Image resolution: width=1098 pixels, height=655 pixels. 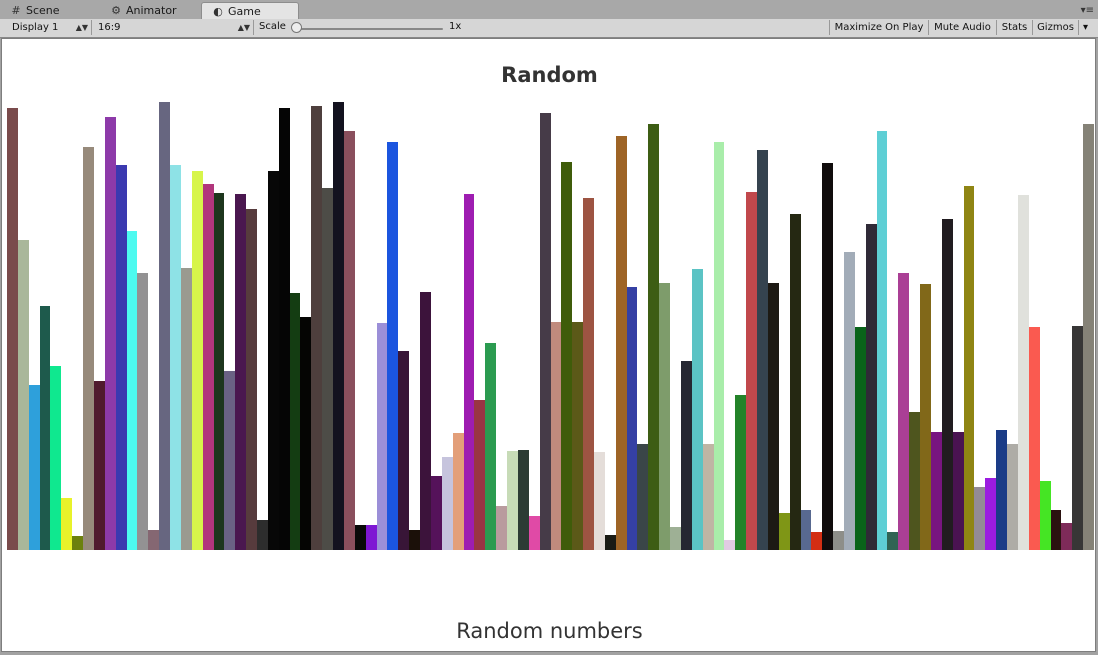 I want to click on tab-animator: ⚙ Animator, so click(x=150, y=10).